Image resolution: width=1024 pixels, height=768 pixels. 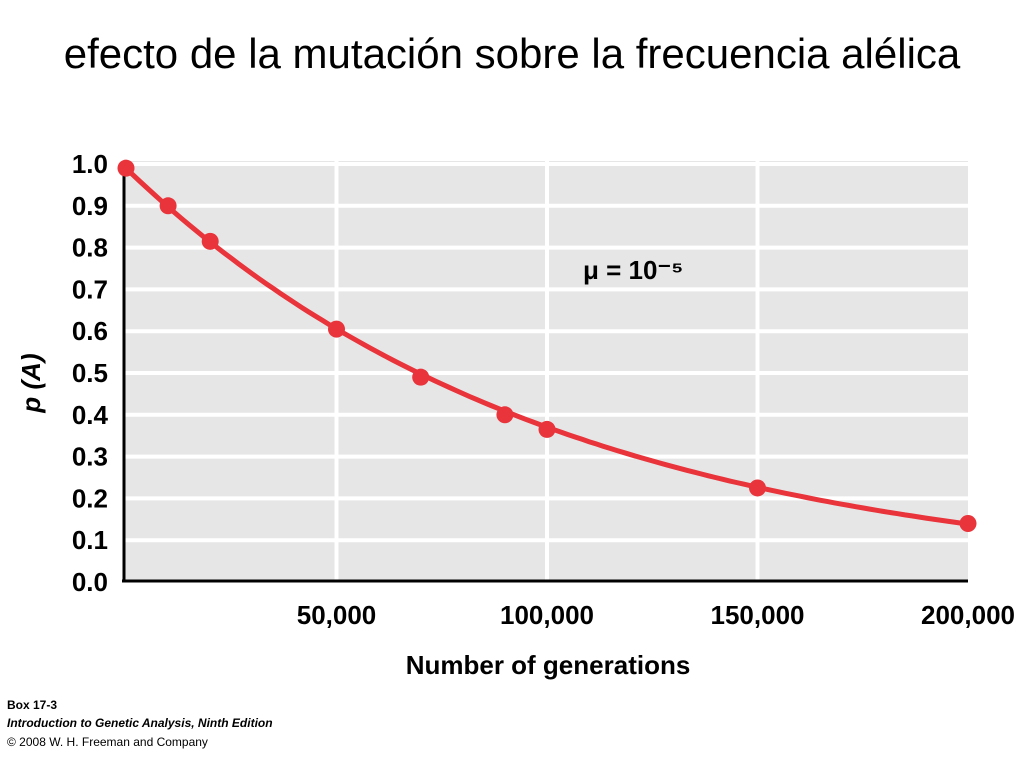 I want to click on credit-copyright: © 2008 W. H. Freeman and Company, so click(x=107, y=742).